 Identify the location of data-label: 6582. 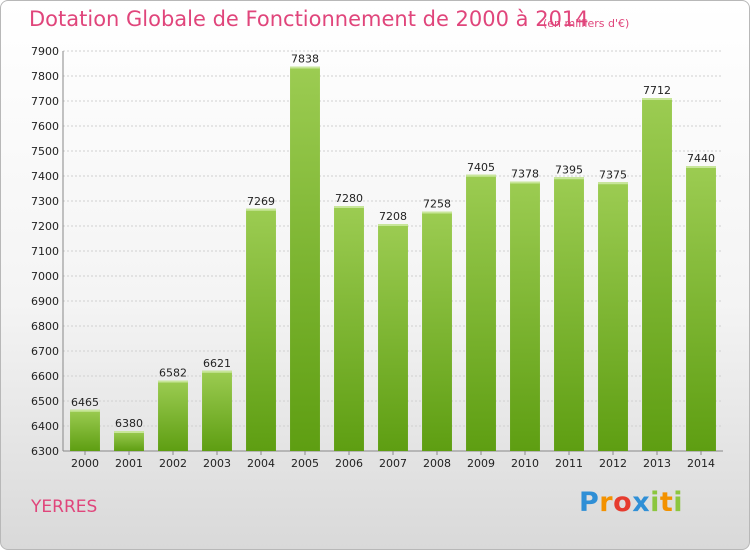
(173, 373).